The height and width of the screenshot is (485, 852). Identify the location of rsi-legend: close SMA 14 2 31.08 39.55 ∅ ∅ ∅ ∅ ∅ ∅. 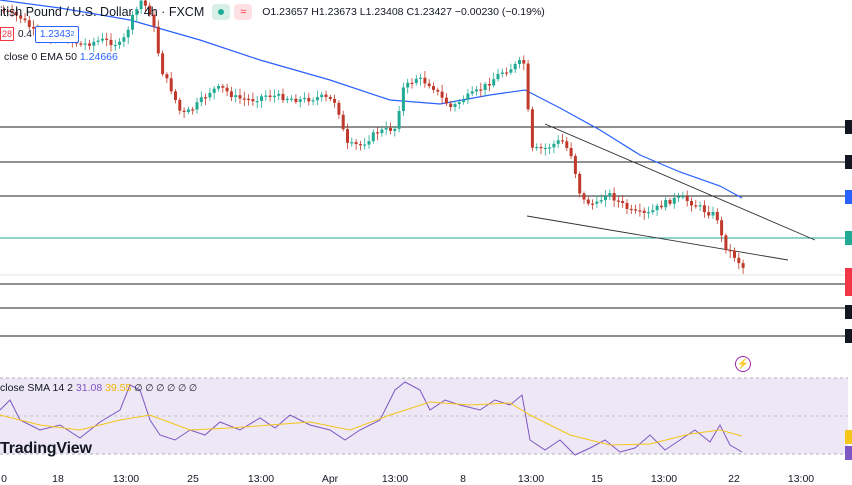
(98, 388).